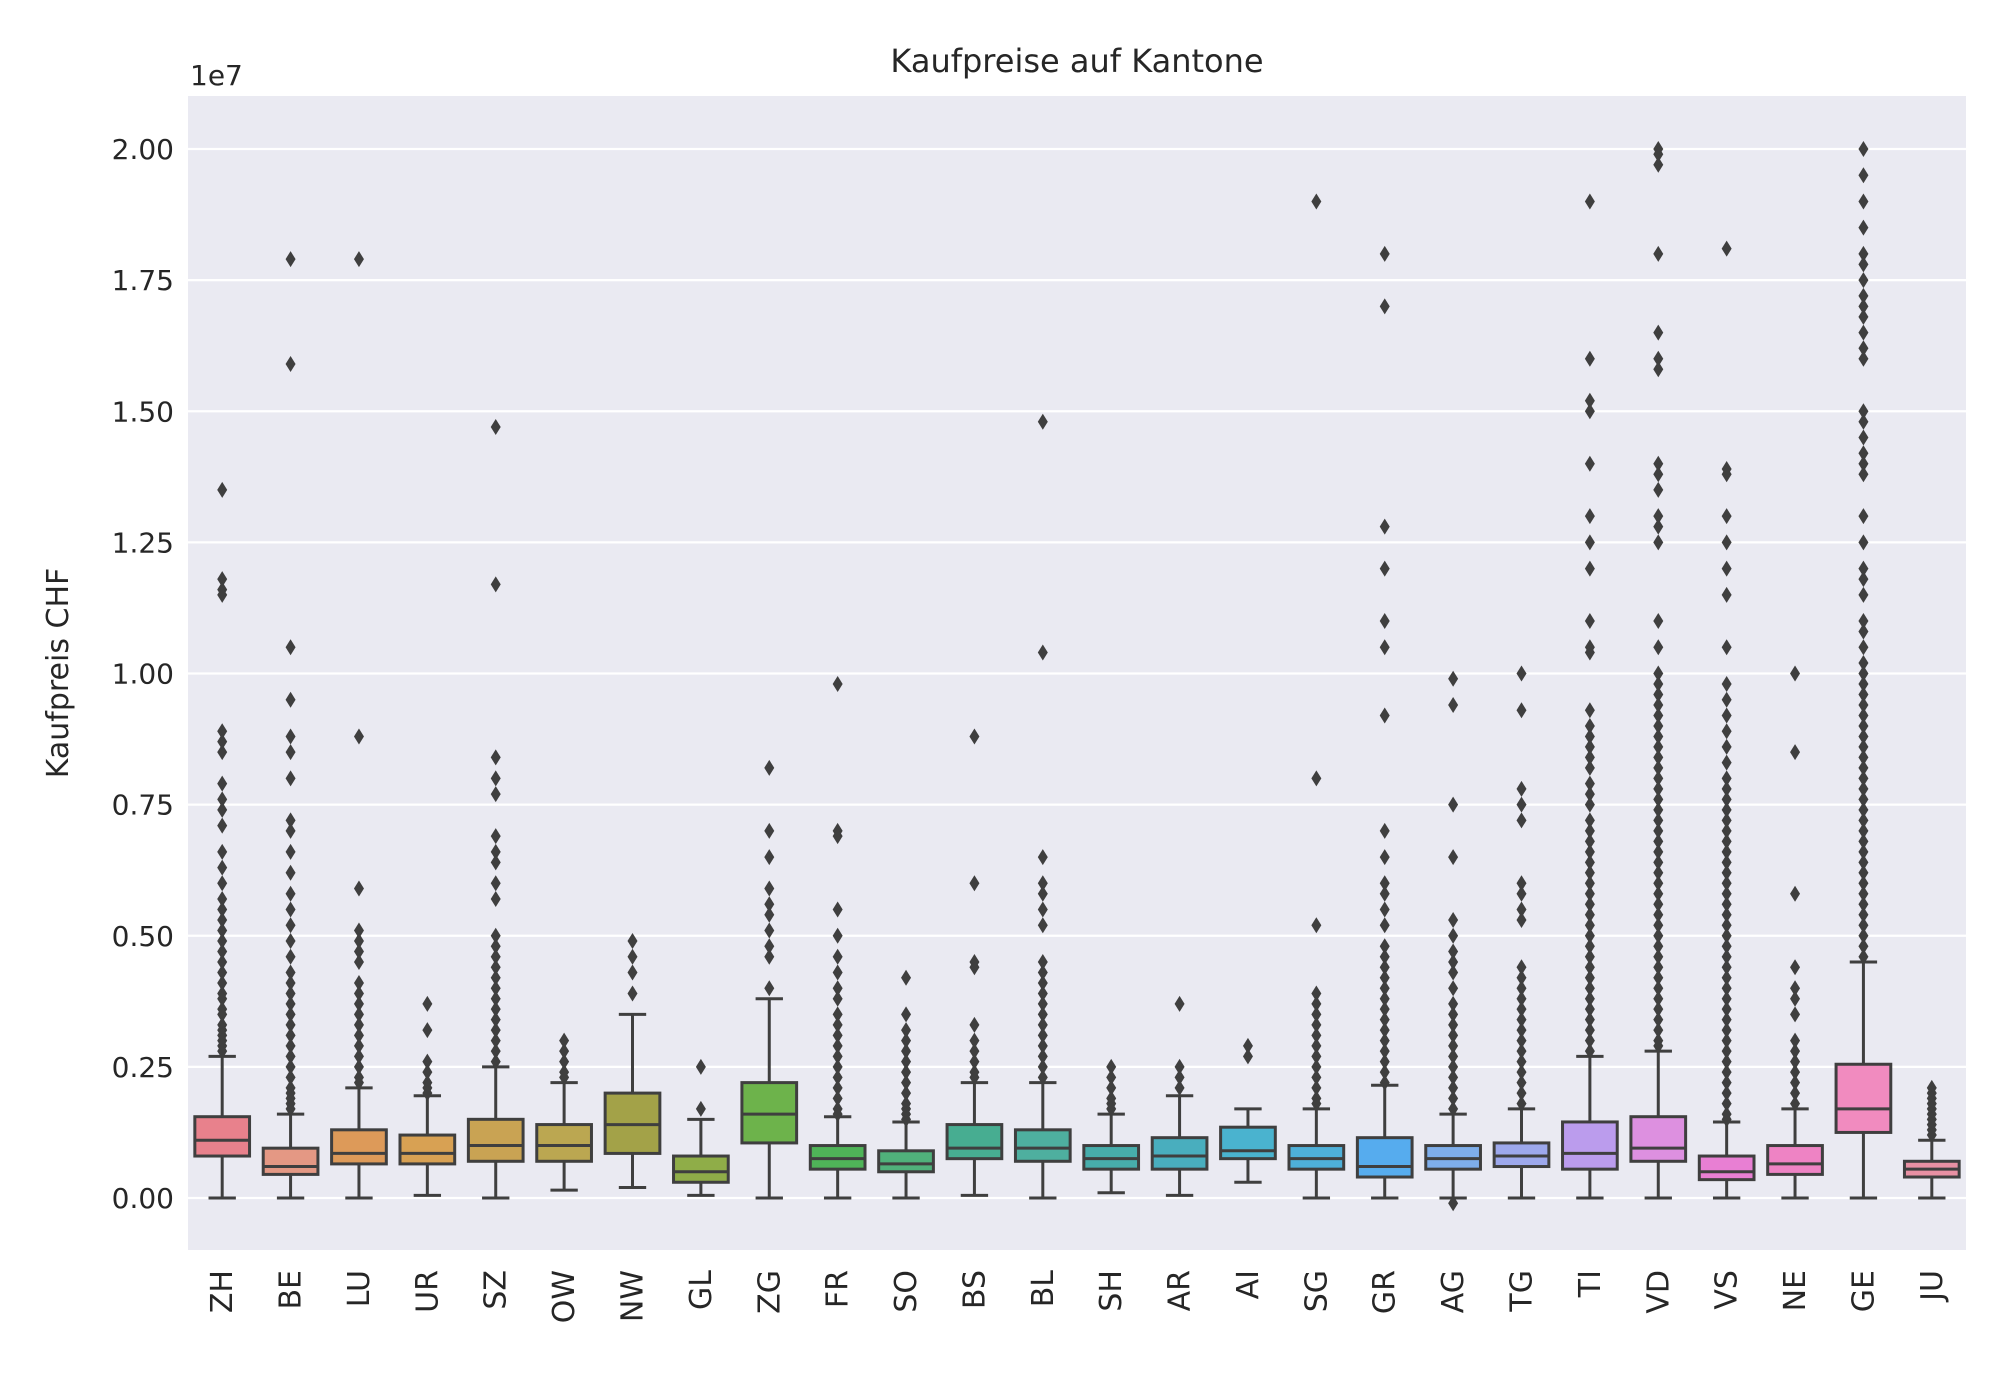 This screenshot has height=1379, width=2000. I want to click on box-BS, so click(974, 962).